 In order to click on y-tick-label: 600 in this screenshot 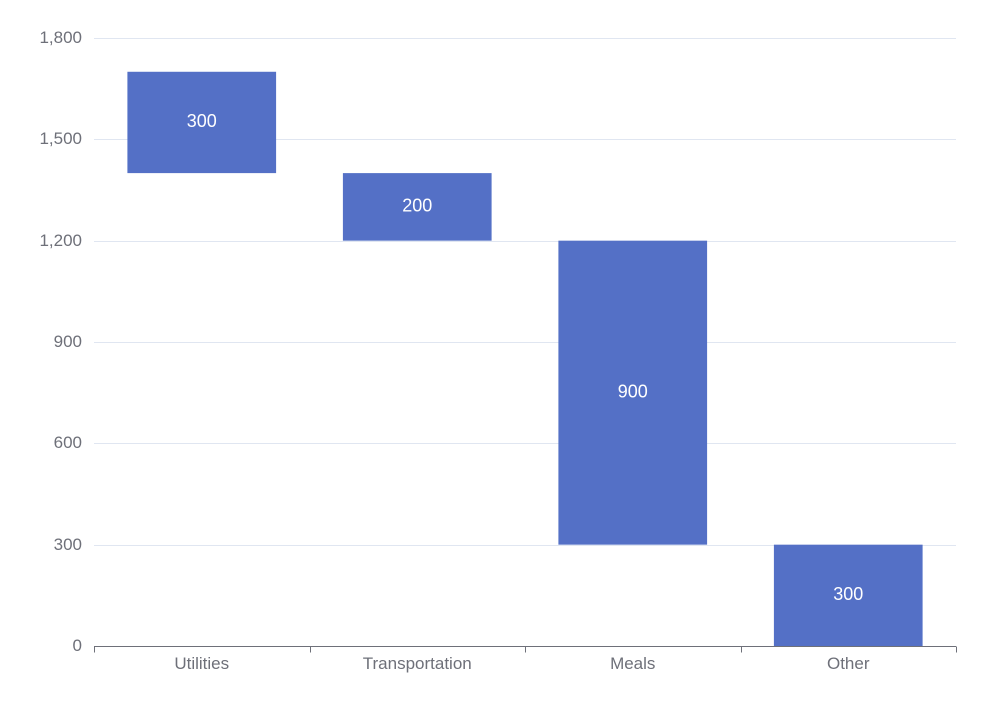, I will do `click(68, 442)`.